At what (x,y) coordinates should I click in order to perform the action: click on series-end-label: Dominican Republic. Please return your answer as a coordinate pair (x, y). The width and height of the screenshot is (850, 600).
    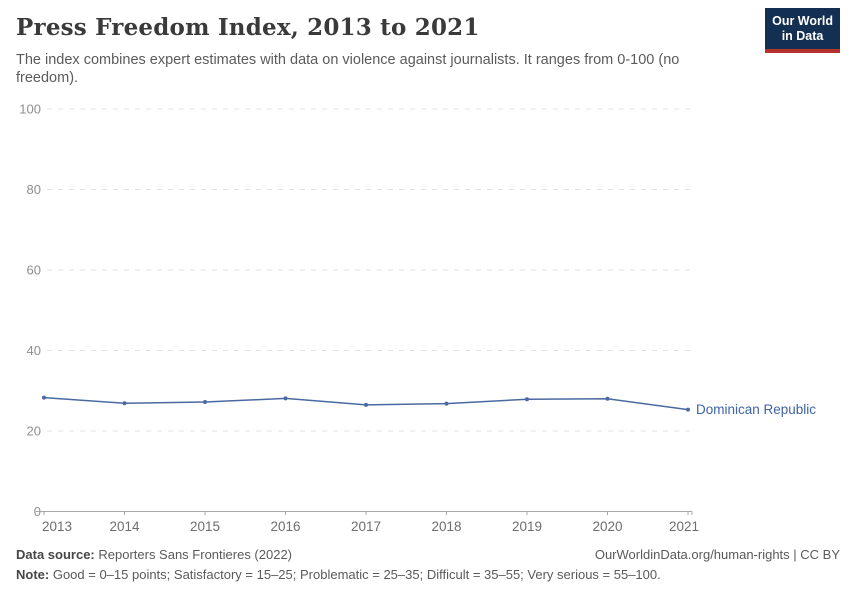
    Looking at the image, I should click on (756, 409).